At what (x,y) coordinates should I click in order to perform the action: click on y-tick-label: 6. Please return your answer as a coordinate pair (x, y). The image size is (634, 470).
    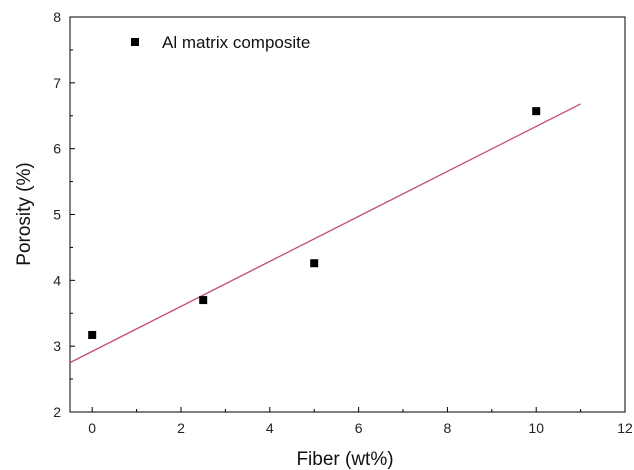
    Looking at the image, I should click on (57, 149).